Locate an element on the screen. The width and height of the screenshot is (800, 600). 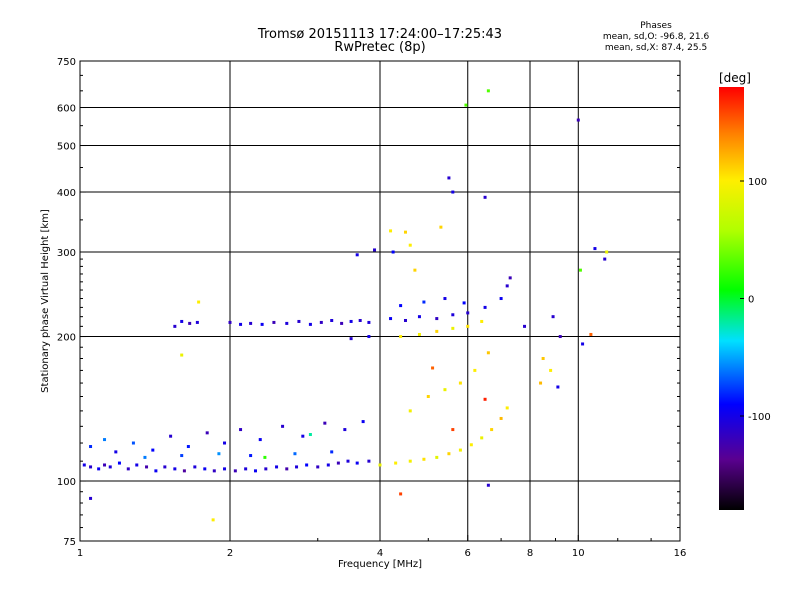
colorbar: [deg] 100 0 -100 is located at coordinates (745, 290).